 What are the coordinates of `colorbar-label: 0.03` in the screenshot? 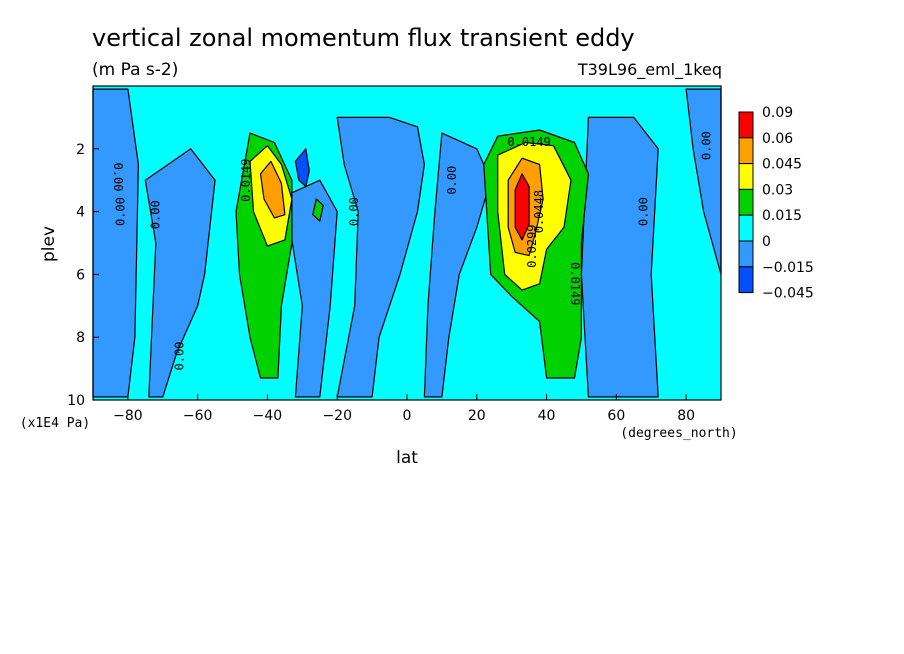 It's located at (777, 190).